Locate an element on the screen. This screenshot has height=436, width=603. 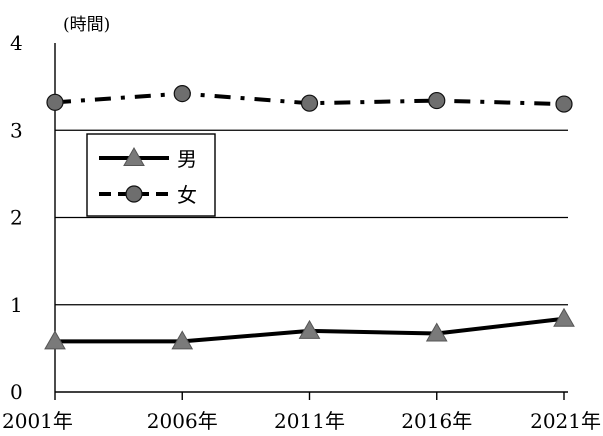
y-tick-label: 0 is located at coordinates (16, 392).